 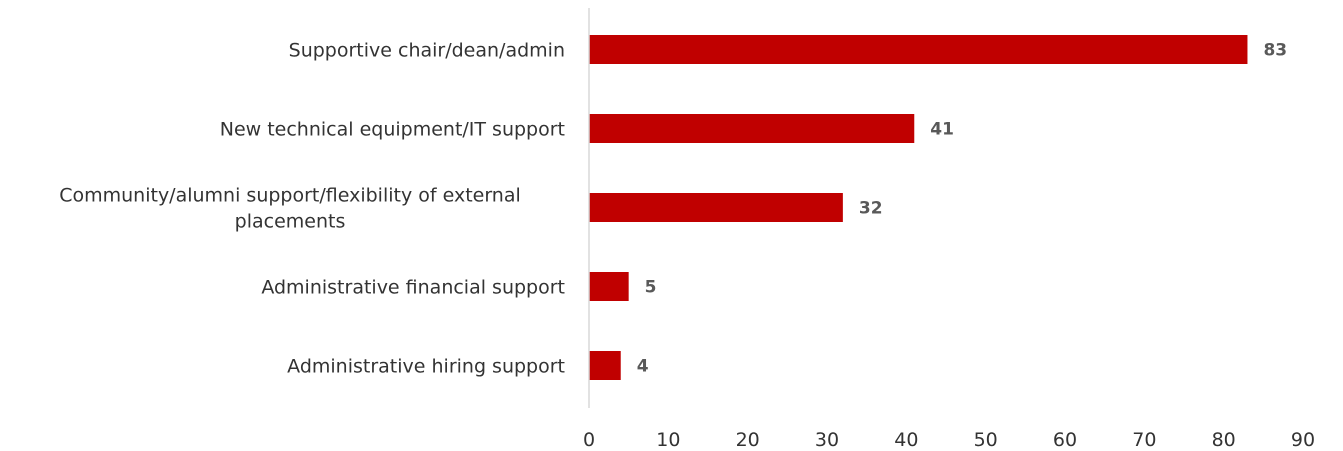 I want to click on value-label: 5, so click(x=651, y=288).